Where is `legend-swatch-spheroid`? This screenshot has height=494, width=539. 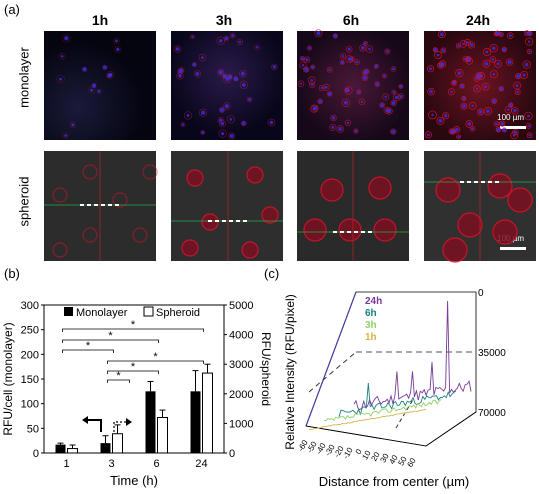
legend-swatch-spheroid is located at coordinates (148, 311).